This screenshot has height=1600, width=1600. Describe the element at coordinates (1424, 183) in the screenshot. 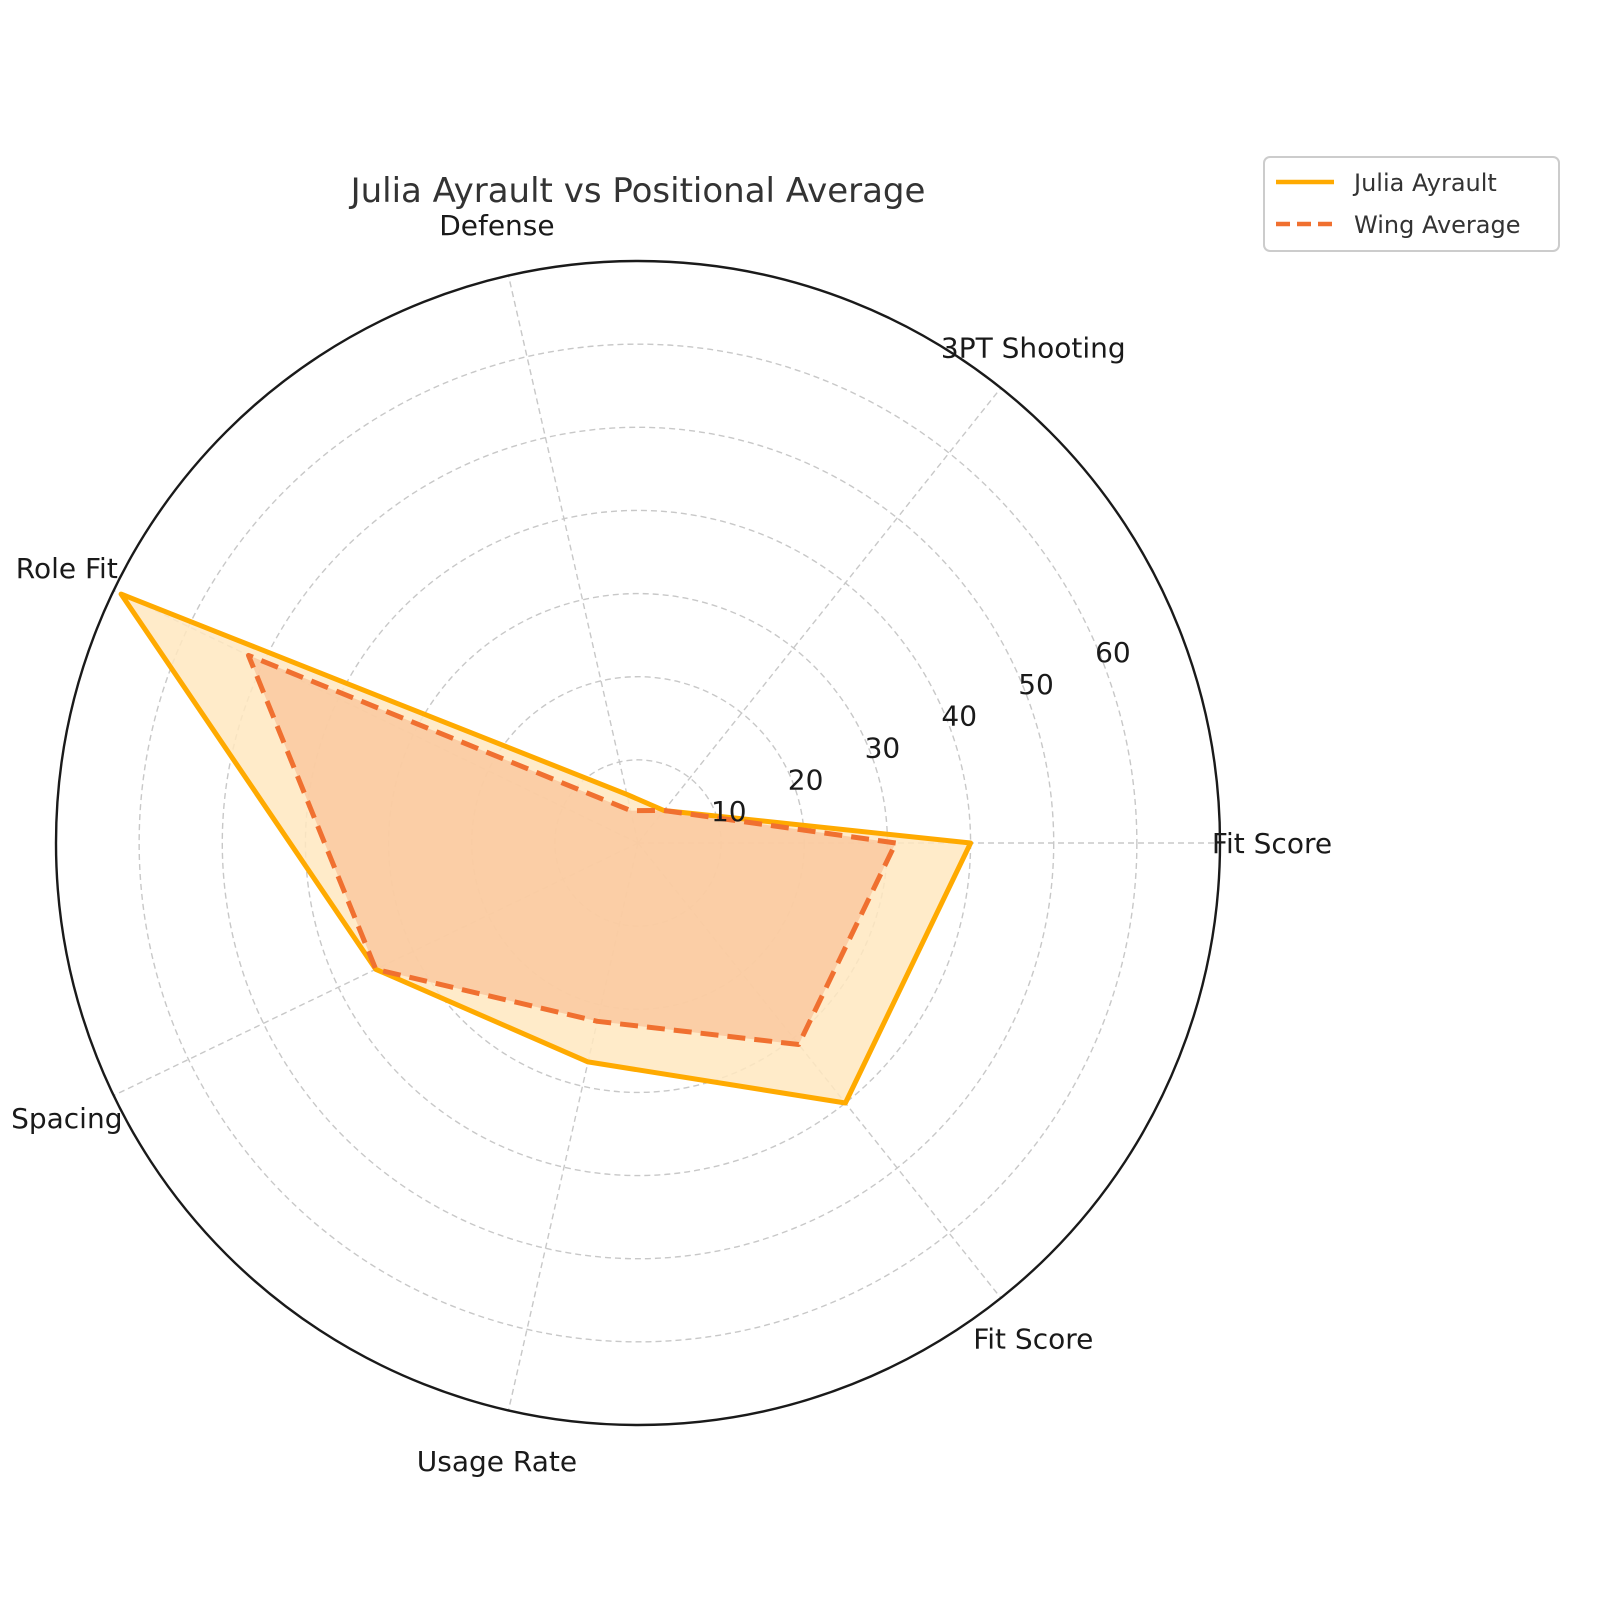

I see `legend-label-julia: Julia Ayrault` at that location.